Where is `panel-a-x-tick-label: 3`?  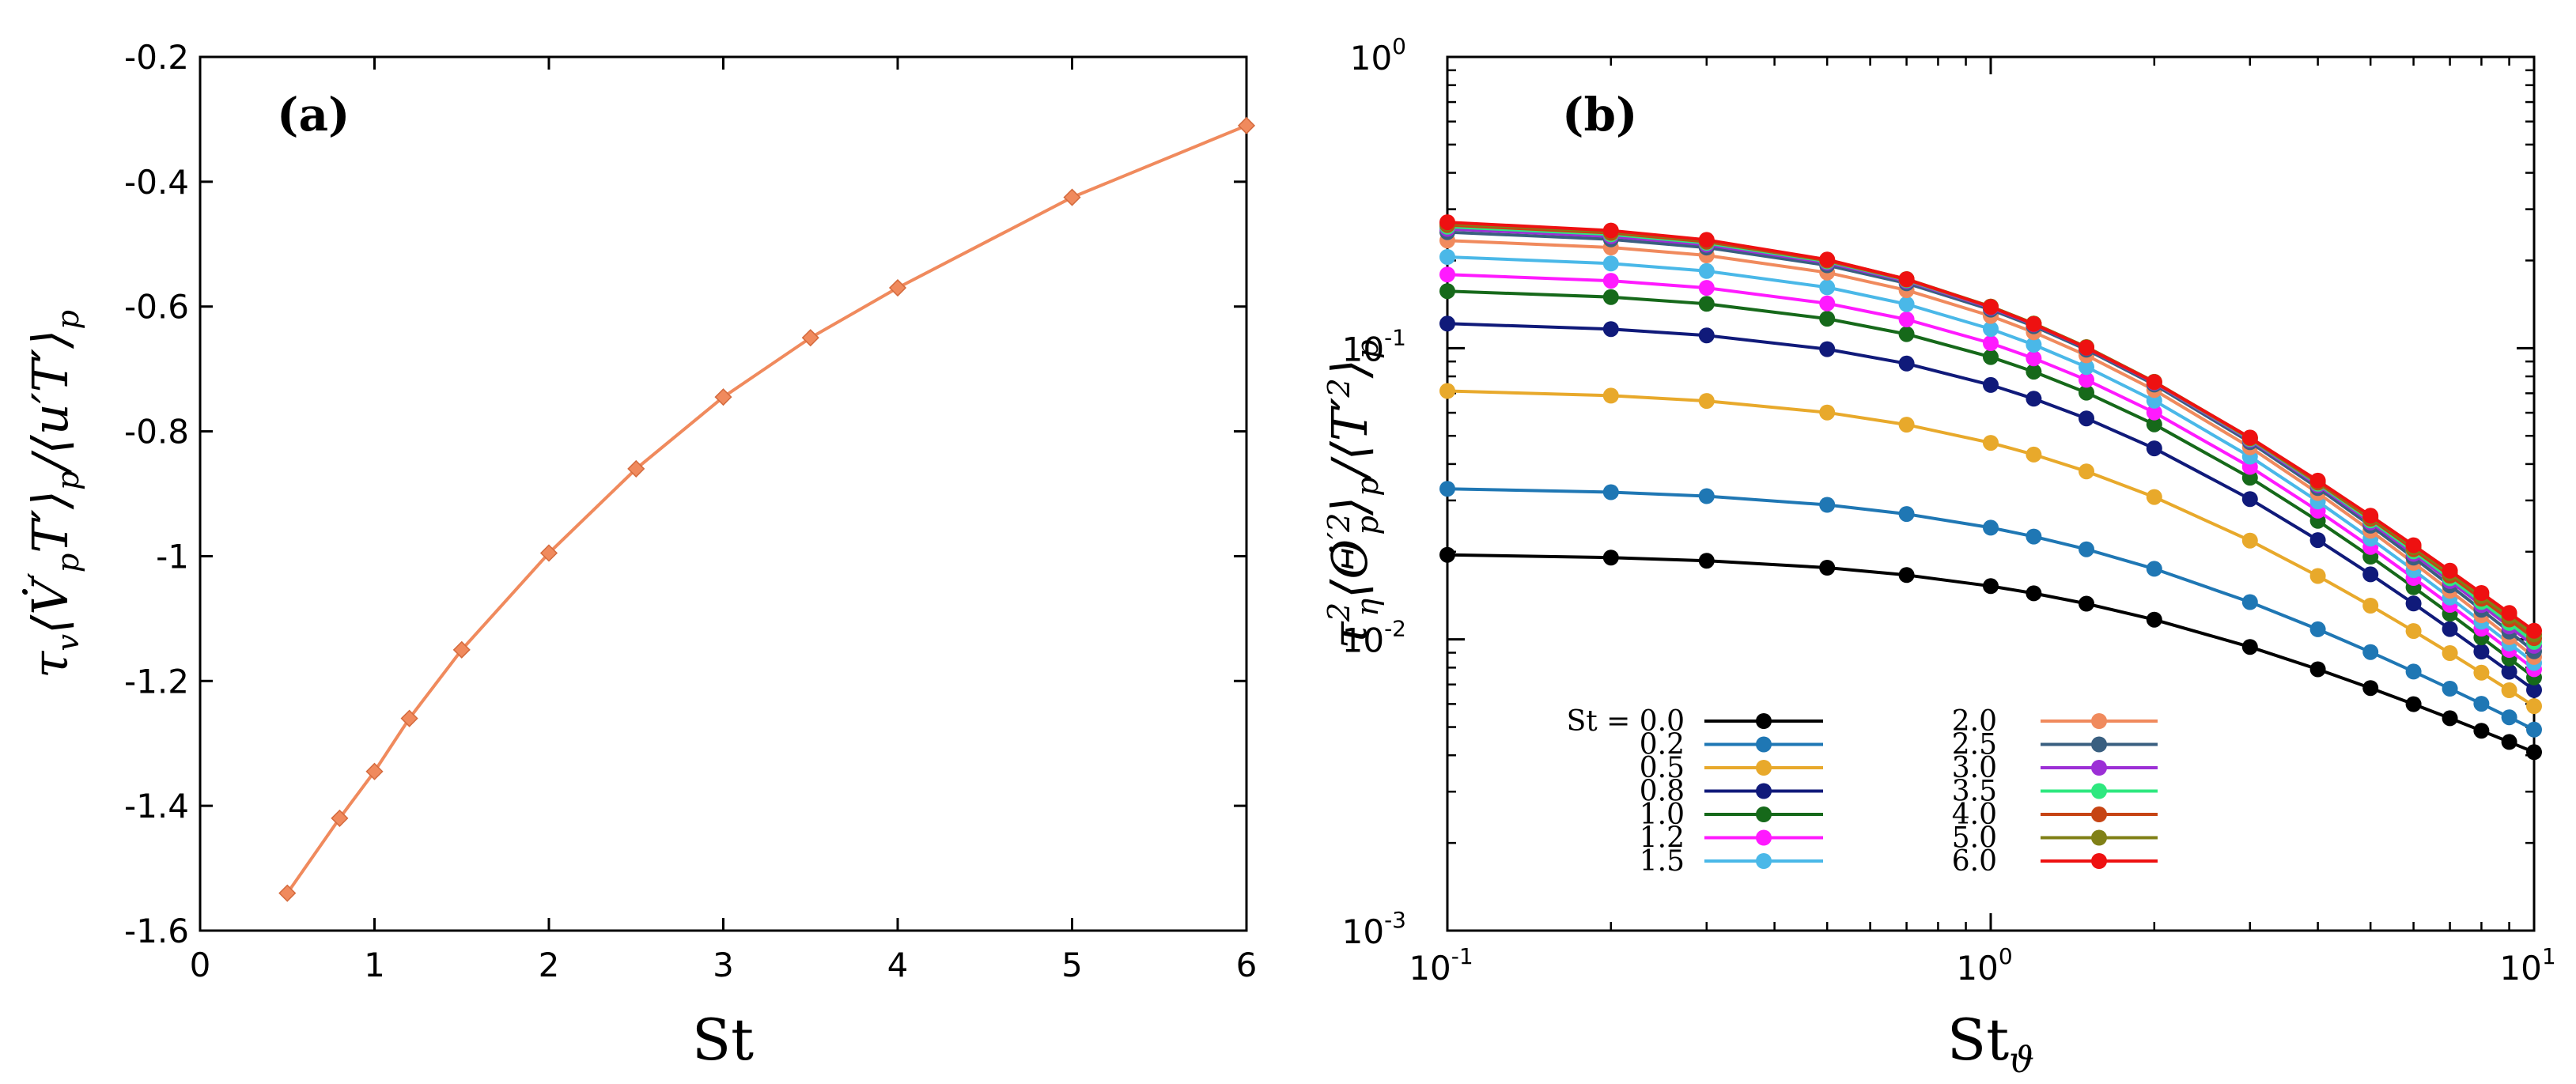
panel-a-x-tick-label: 3 is located at coordinates (724, 965).